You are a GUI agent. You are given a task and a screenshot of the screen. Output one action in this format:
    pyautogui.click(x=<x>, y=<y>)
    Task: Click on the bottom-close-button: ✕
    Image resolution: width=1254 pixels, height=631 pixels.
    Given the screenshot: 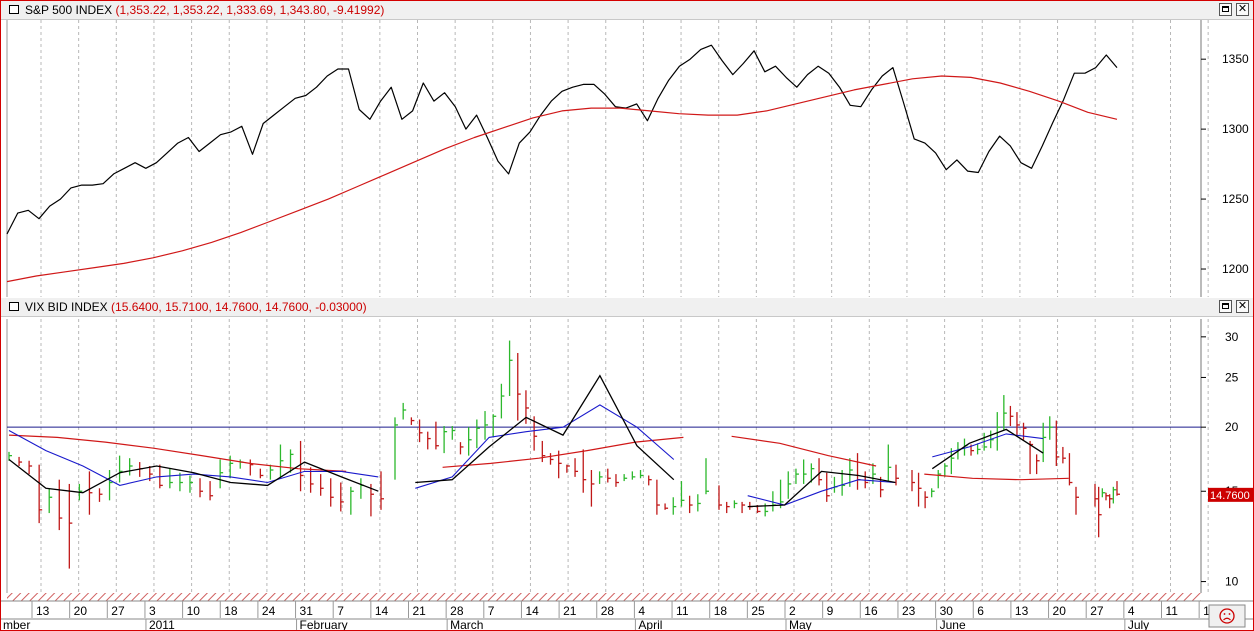 What is the action you would take?
    pyautogui.click(x=1242, y=306)
    